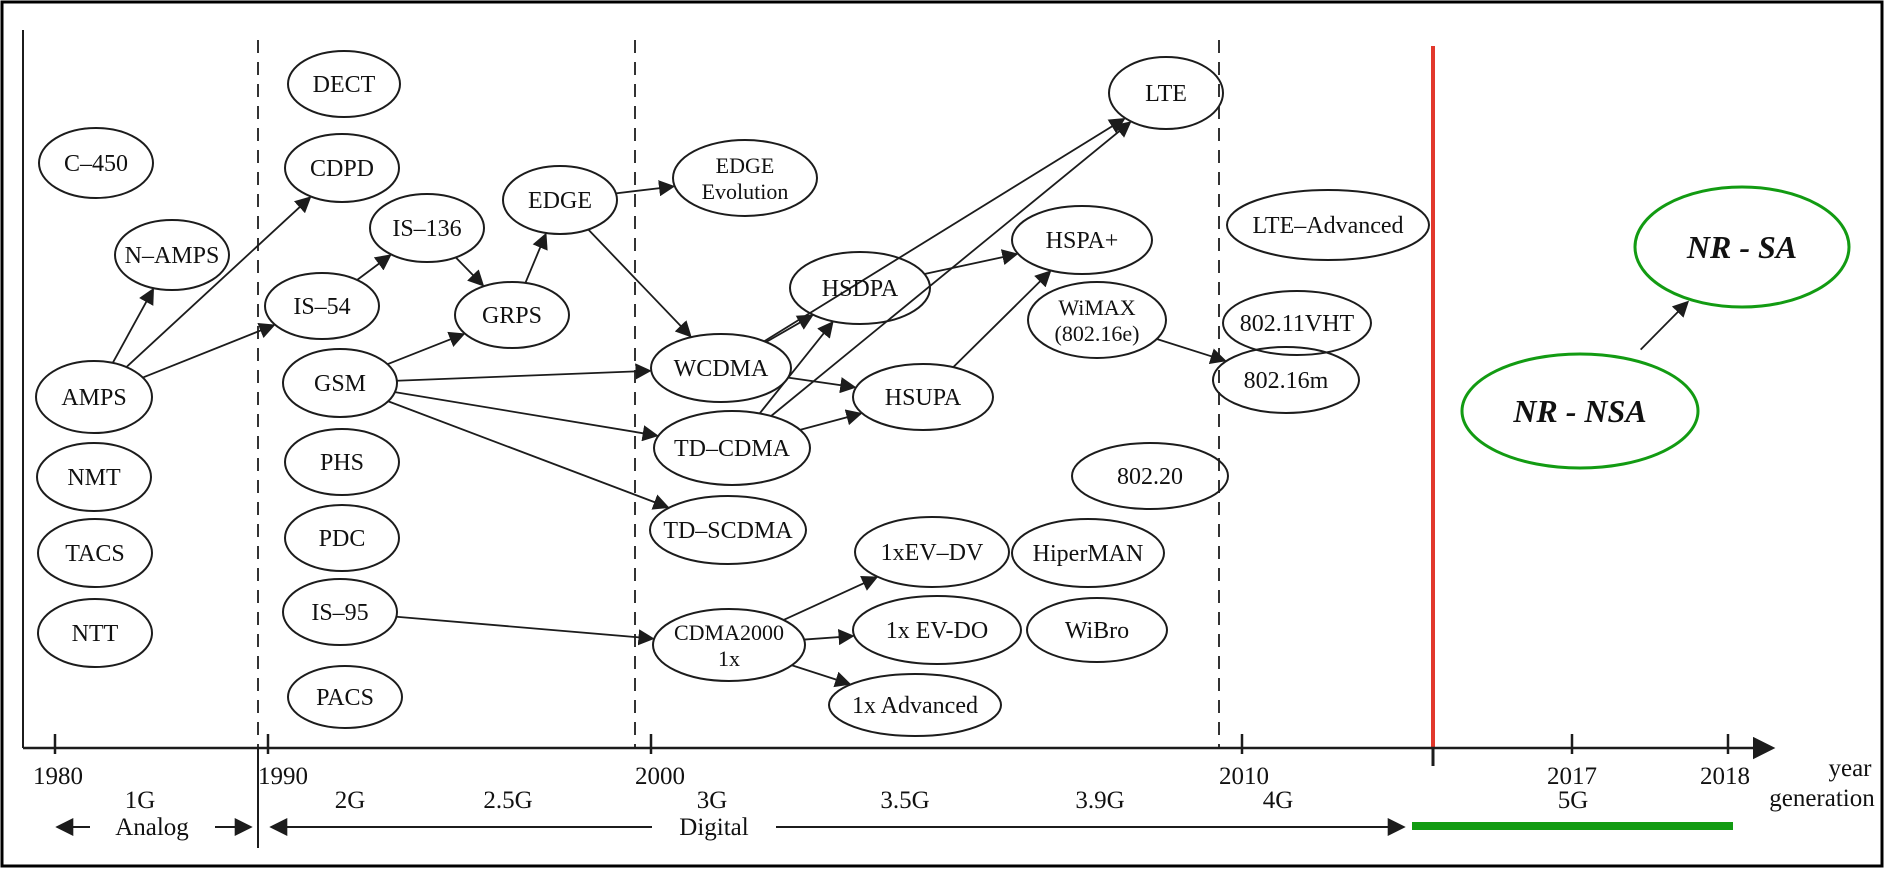  I want to click on year-label-2010: 2010, so click(1244, 776).